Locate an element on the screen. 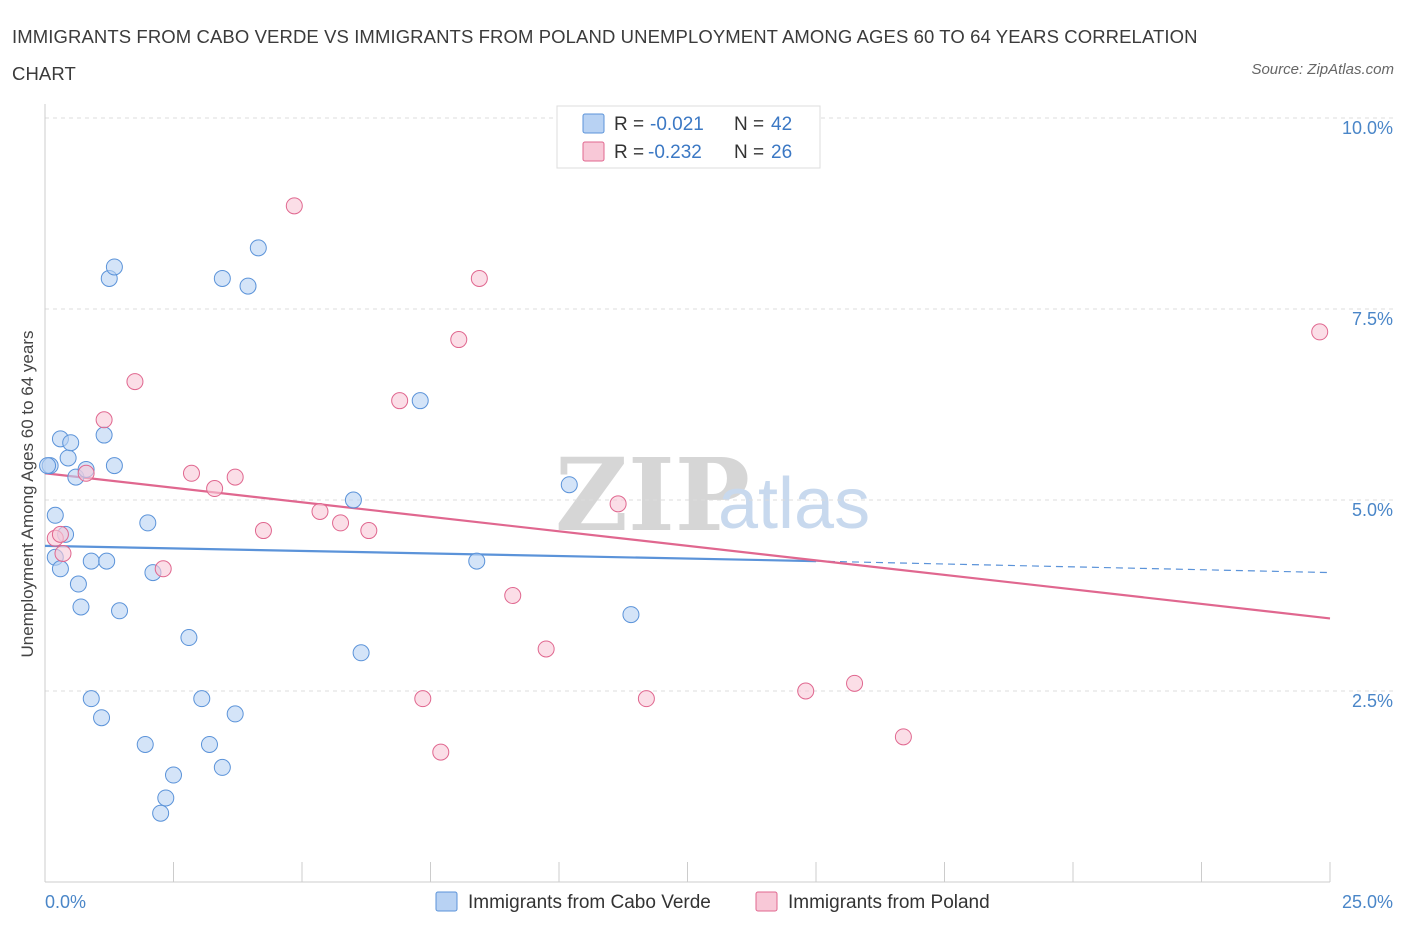 The width and height of the screenshot is (1406, 930). x-tick-label-min: 0.0% is located at coordinates (65, 902).